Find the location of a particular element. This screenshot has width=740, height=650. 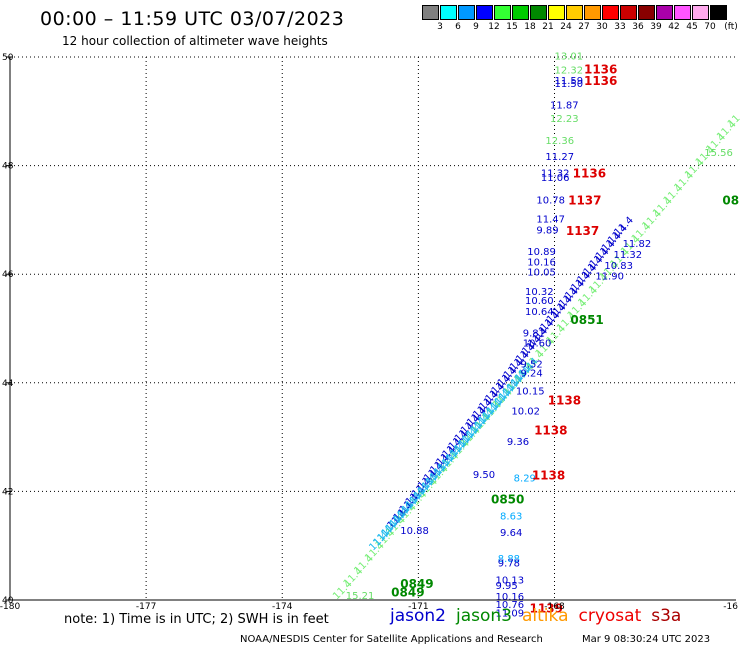

observation-label: 12.32 is located at coordinates (569, 70).